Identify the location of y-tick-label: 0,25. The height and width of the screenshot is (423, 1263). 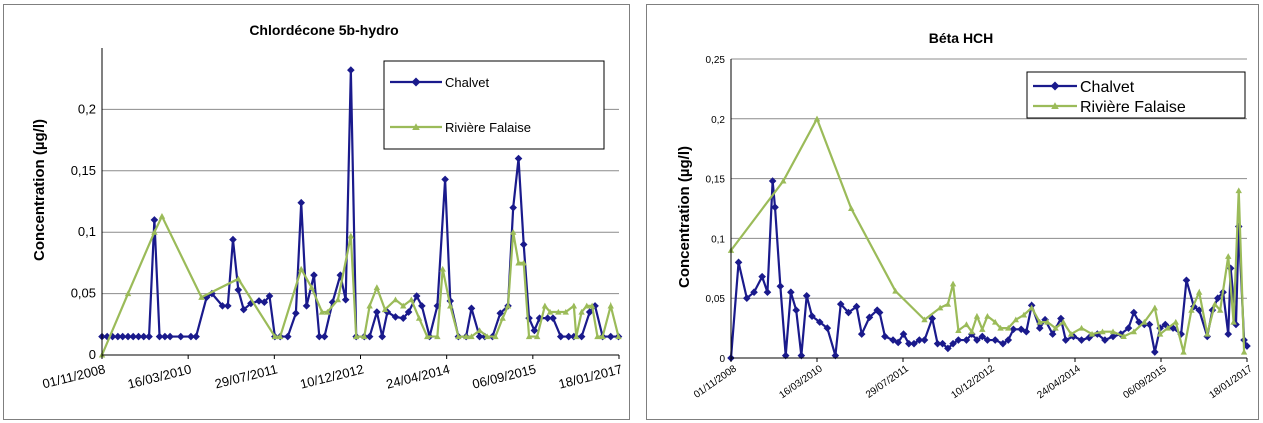
(716, 60).